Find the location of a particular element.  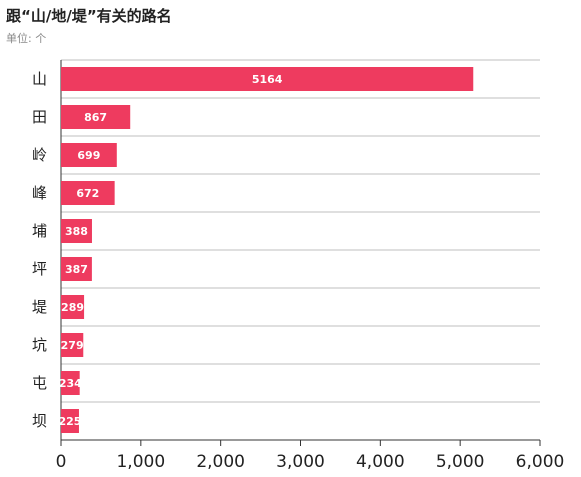

data-label: 234 is located at coordinates (70, 383).